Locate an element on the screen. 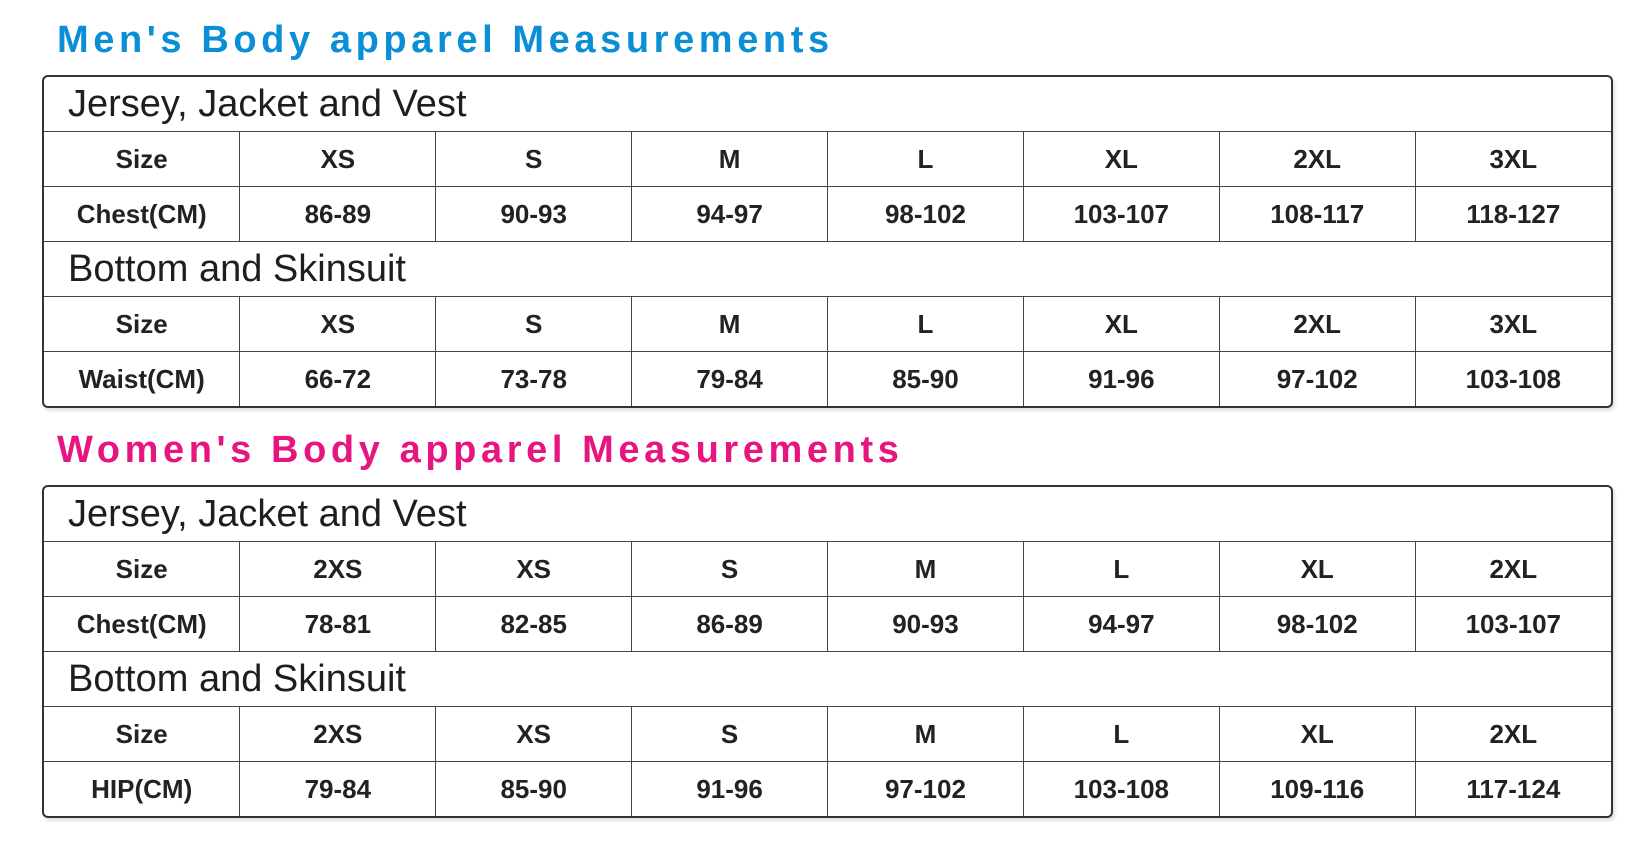  measurement-label: Waist(CM) is located at coordinates (142, 378).